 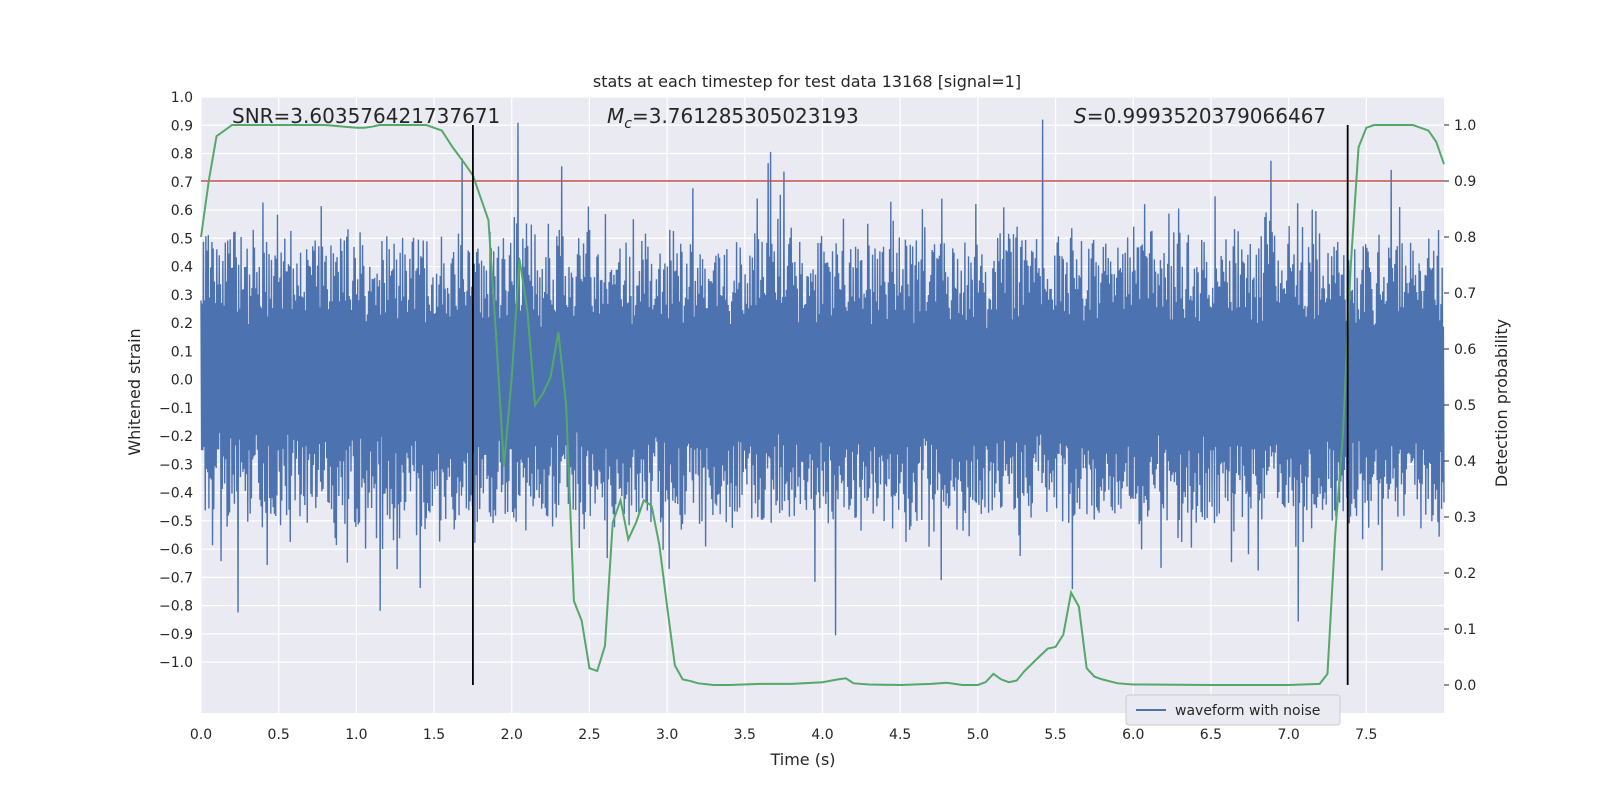 What do you see at coordinates (434, 735) in the screenshot?
I see `x-tick-label: 1.5` at bounding box center [434, 735].